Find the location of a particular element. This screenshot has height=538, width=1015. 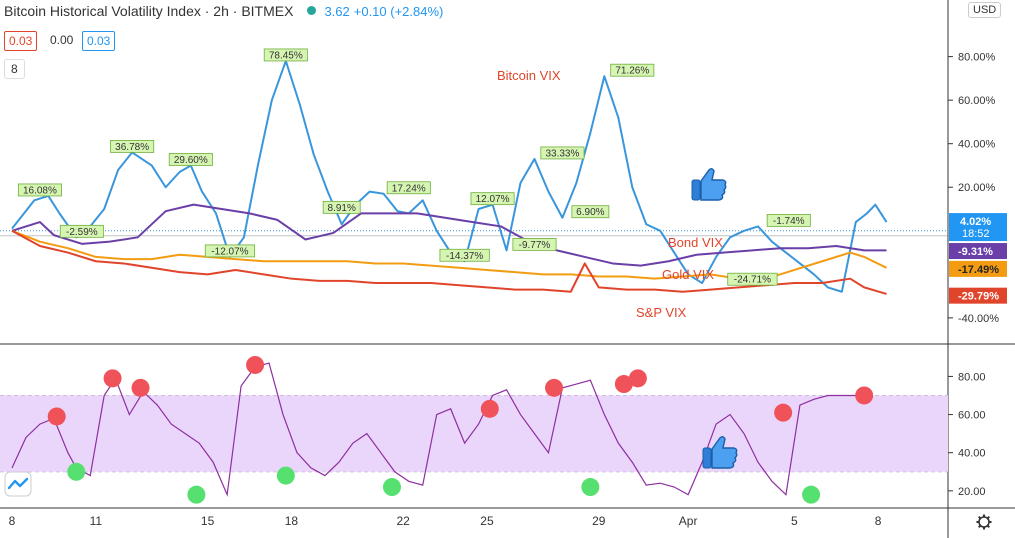

point-label: 33.33% is located at coordinates (562, 153).